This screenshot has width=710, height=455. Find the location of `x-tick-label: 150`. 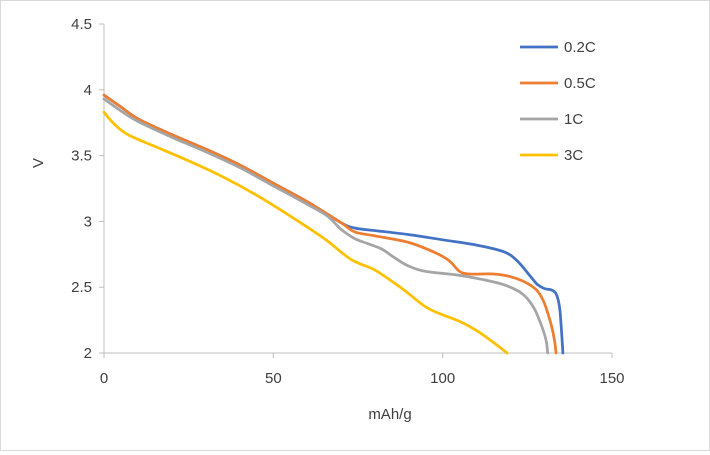

x-tick-label: 150 is located at coordinates (611, 378).